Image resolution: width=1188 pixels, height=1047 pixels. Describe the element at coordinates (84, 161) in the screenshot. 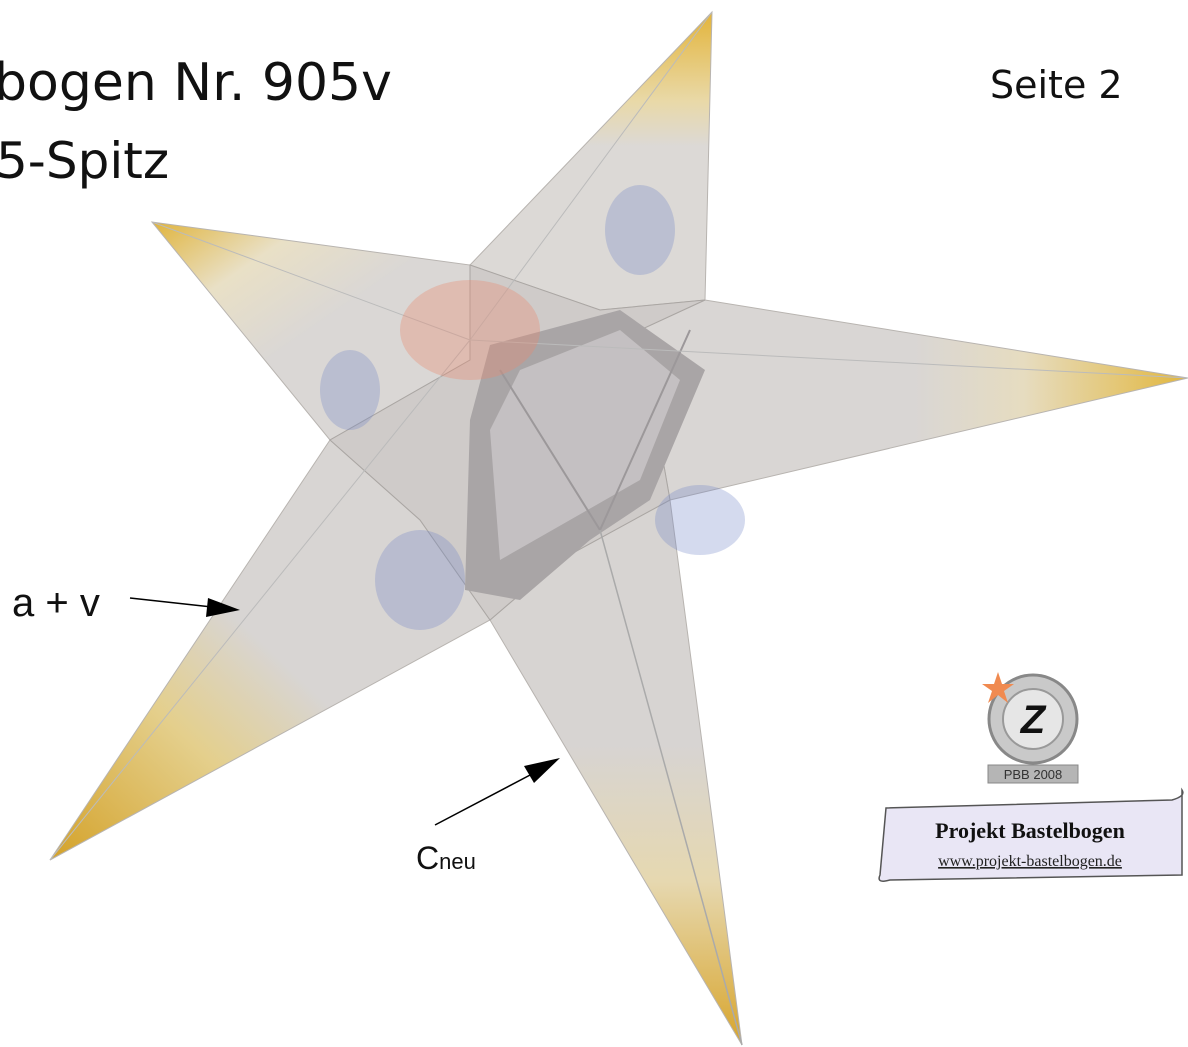

I see `subtitle: 5-Spitz` at that location.